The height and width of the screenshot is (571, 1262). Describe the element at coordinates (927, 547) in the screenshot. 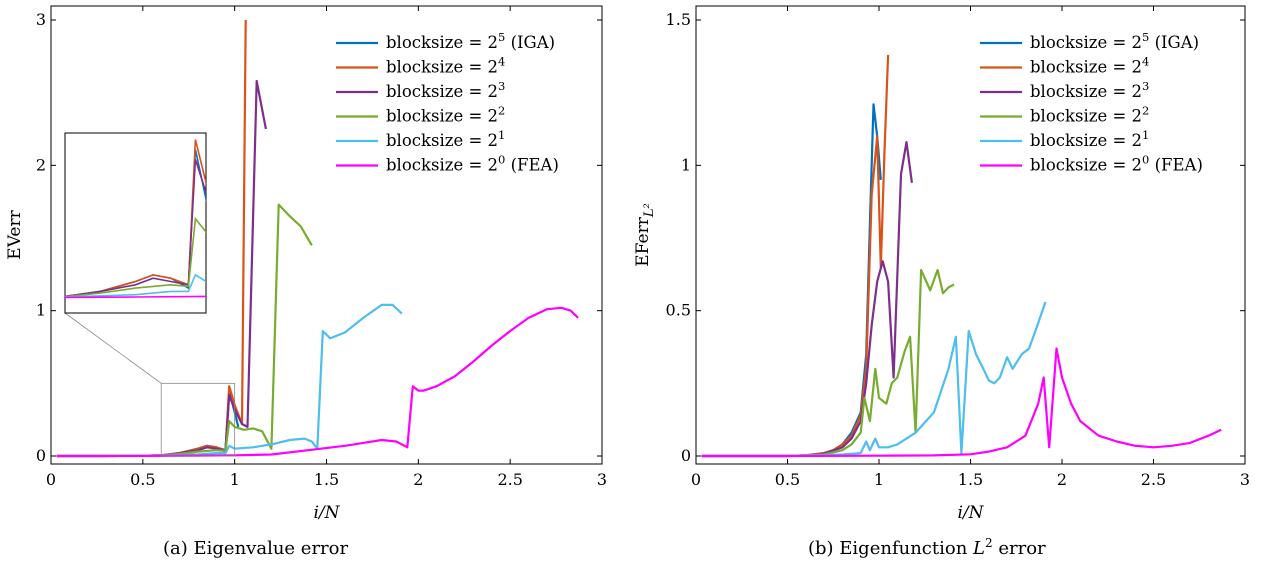

I see `panel-caption: (b) Eigenfunction L2 error` at that location.